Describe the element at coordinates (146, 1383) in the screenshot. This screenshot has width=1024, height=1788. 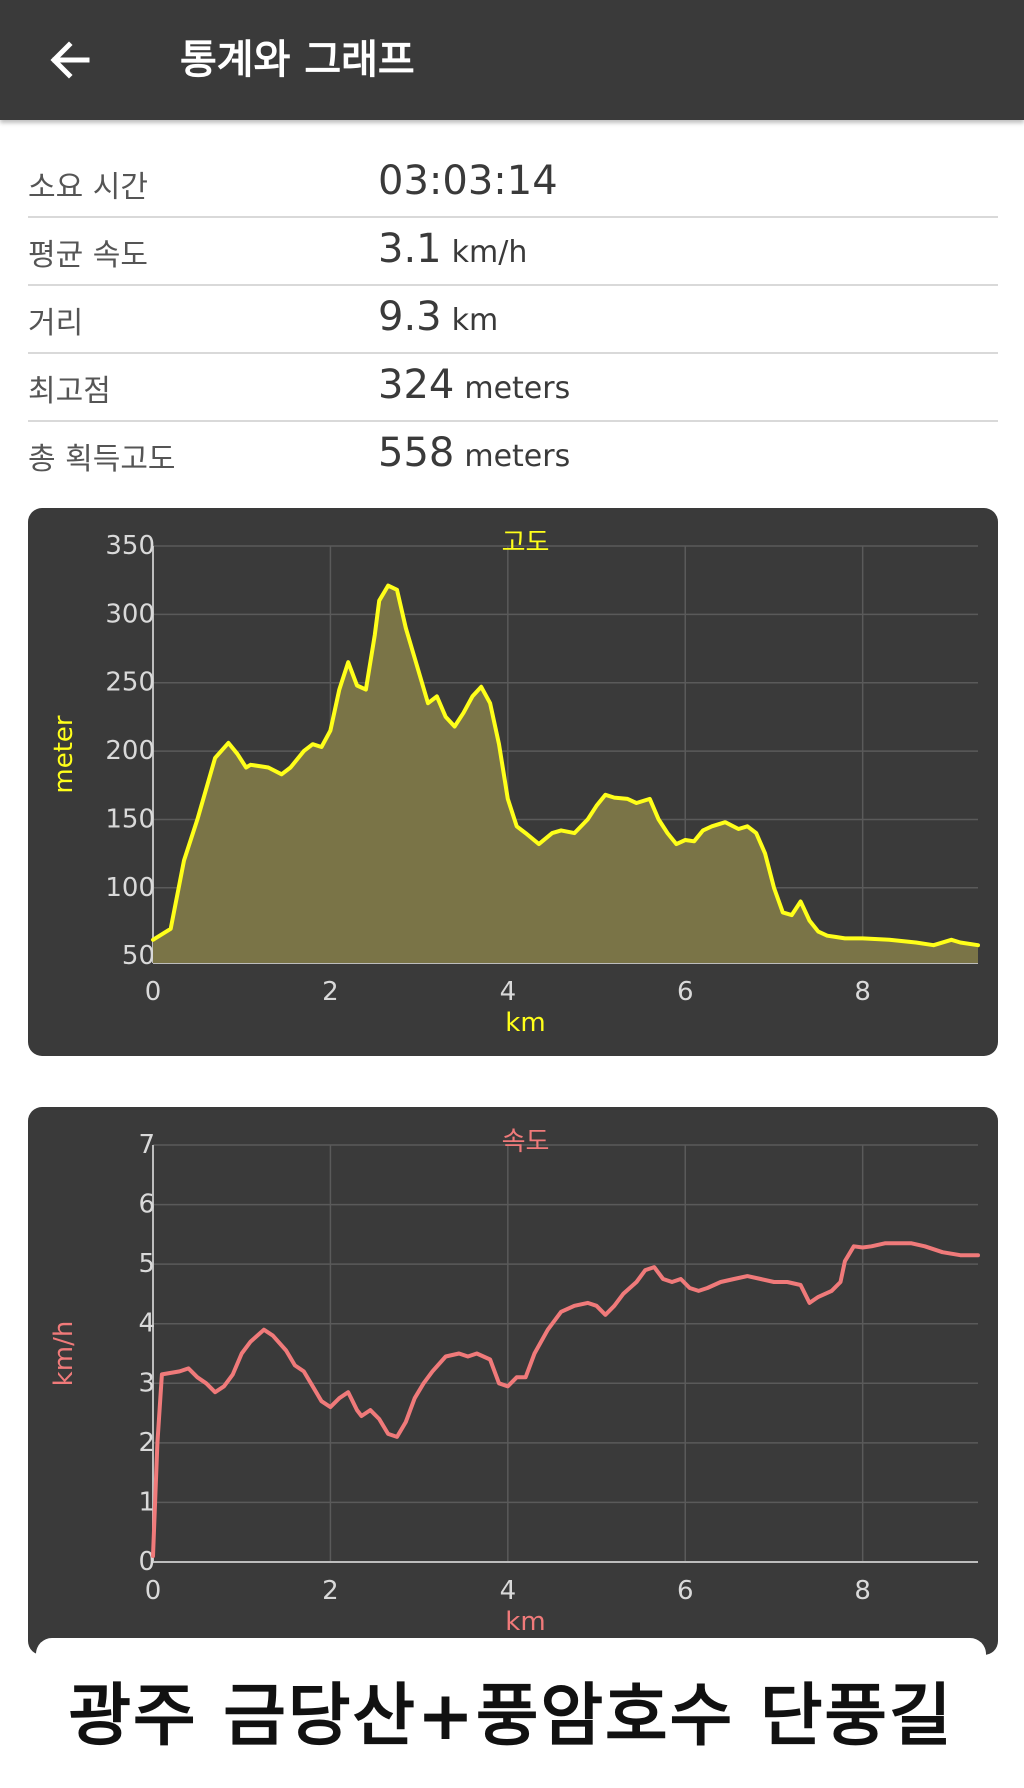
I see `y-tick-label: 3` at that location.